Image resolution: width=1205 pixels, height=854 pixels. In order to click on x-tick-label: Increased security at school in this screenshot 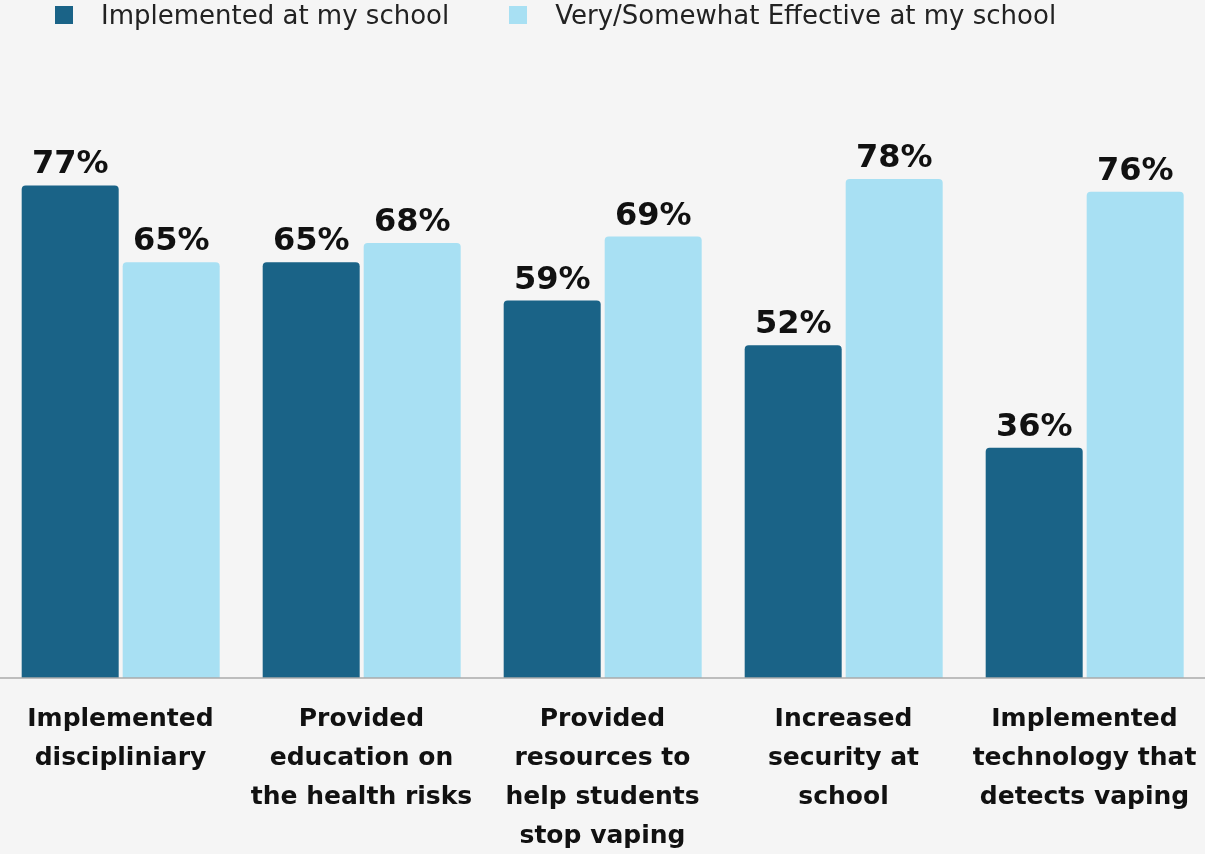, I will do `click(843, 756)`.